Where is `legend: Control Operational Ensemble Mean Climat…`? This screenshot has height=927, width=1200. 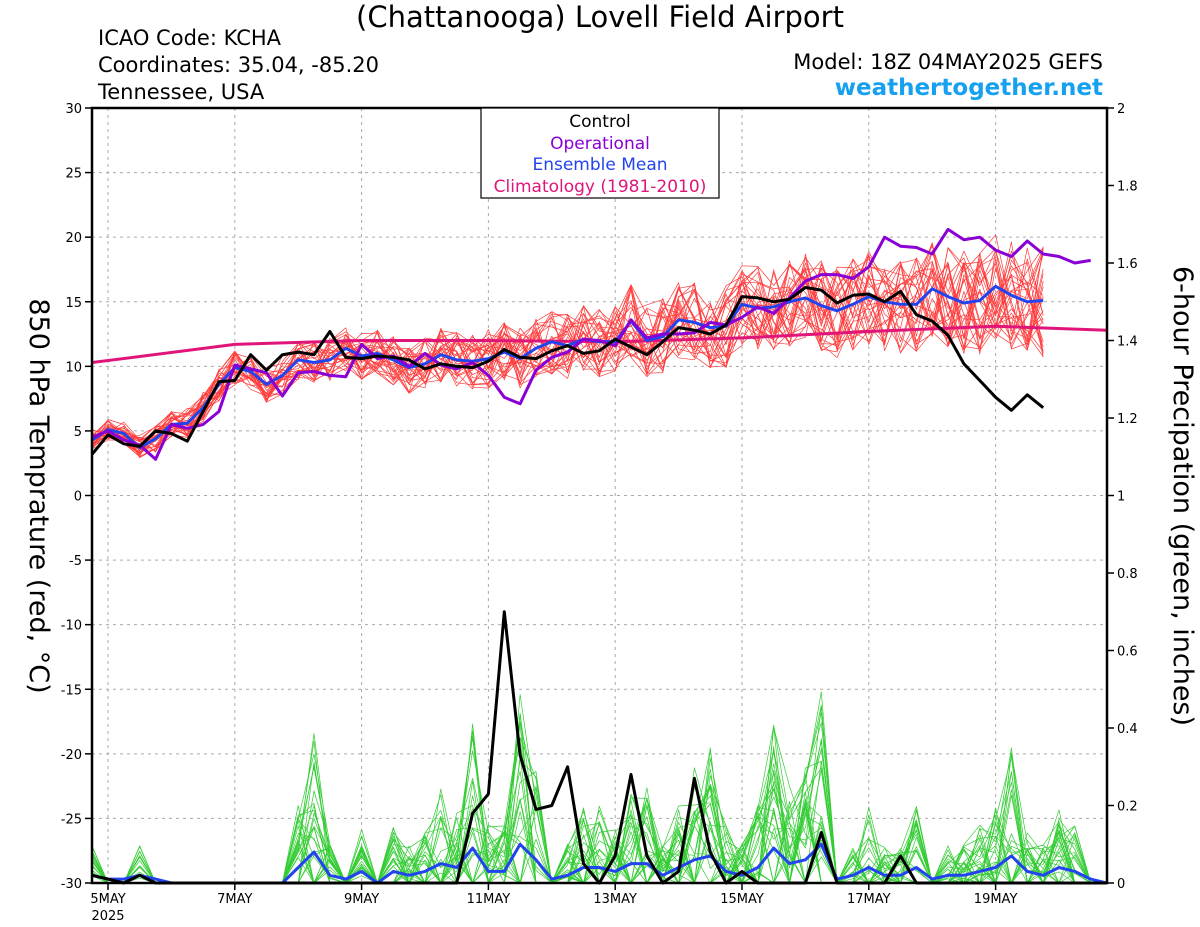 legend: Control Operational Ensemble Mean Climat… is located at coordinates (600, 153).